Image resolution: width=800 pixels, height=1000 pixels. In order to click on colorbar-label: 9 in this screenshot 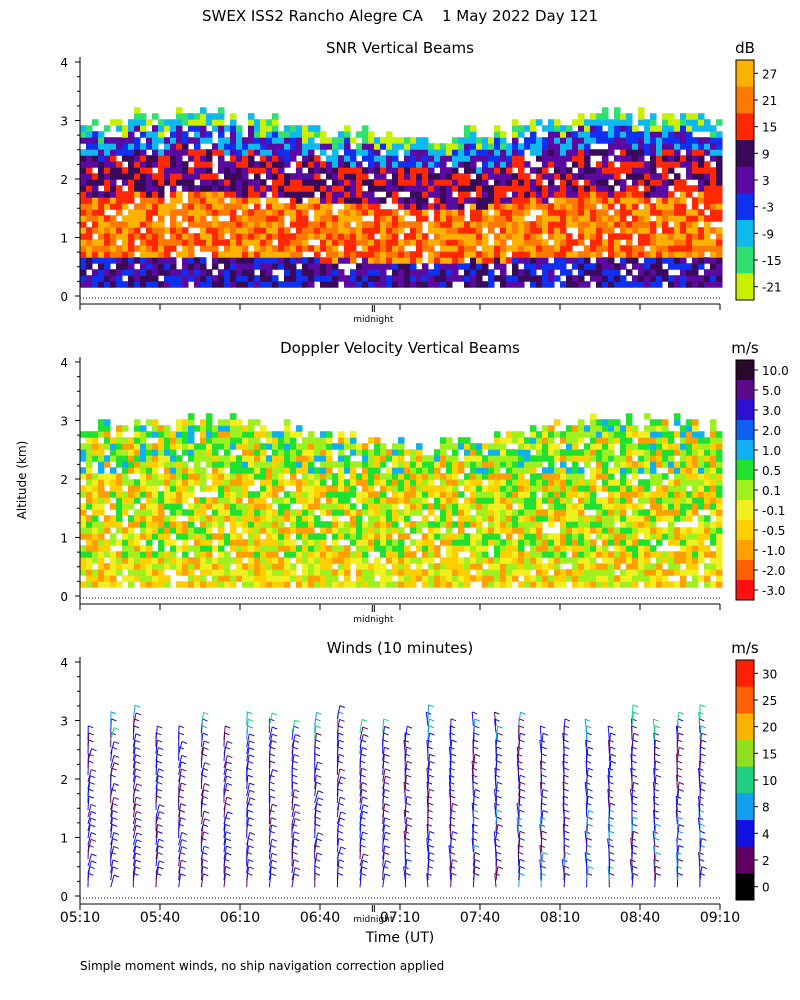, I will do `click(766, 154)`.